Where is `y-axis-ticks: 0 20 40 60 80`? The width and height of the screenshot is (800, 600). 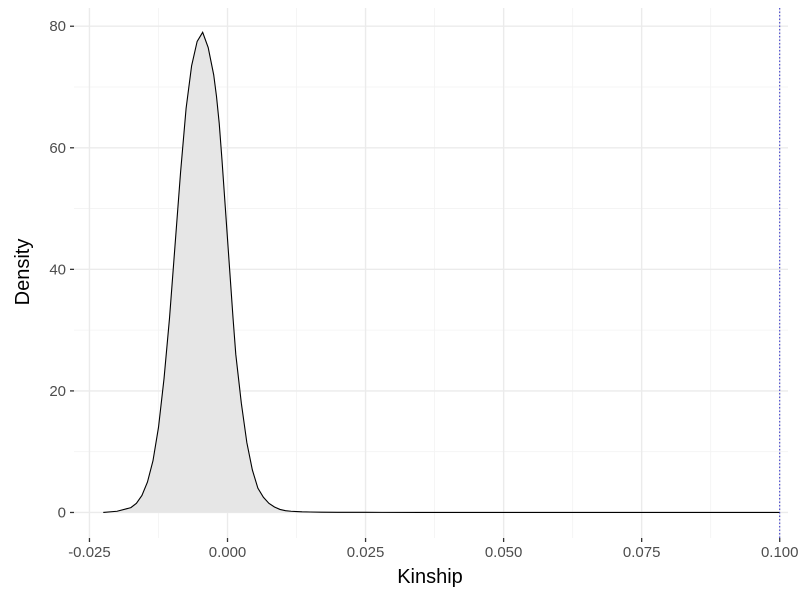
y-axis-ticks: 0 20 40 60 80 is located at coordinates (61, 269).